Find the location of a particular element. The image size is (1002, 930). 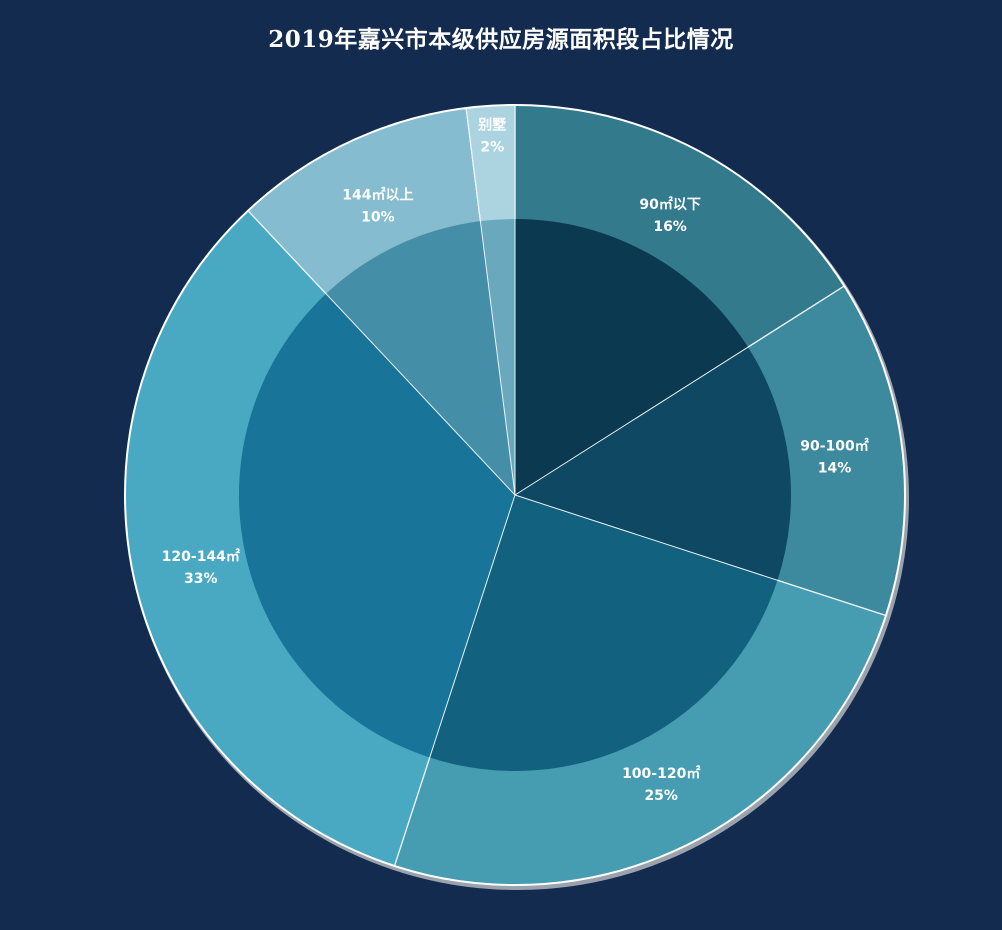

chart-title: 2019年嘉兴市本级供应房源面积段占比情况 is located at coordinates (501, 39).